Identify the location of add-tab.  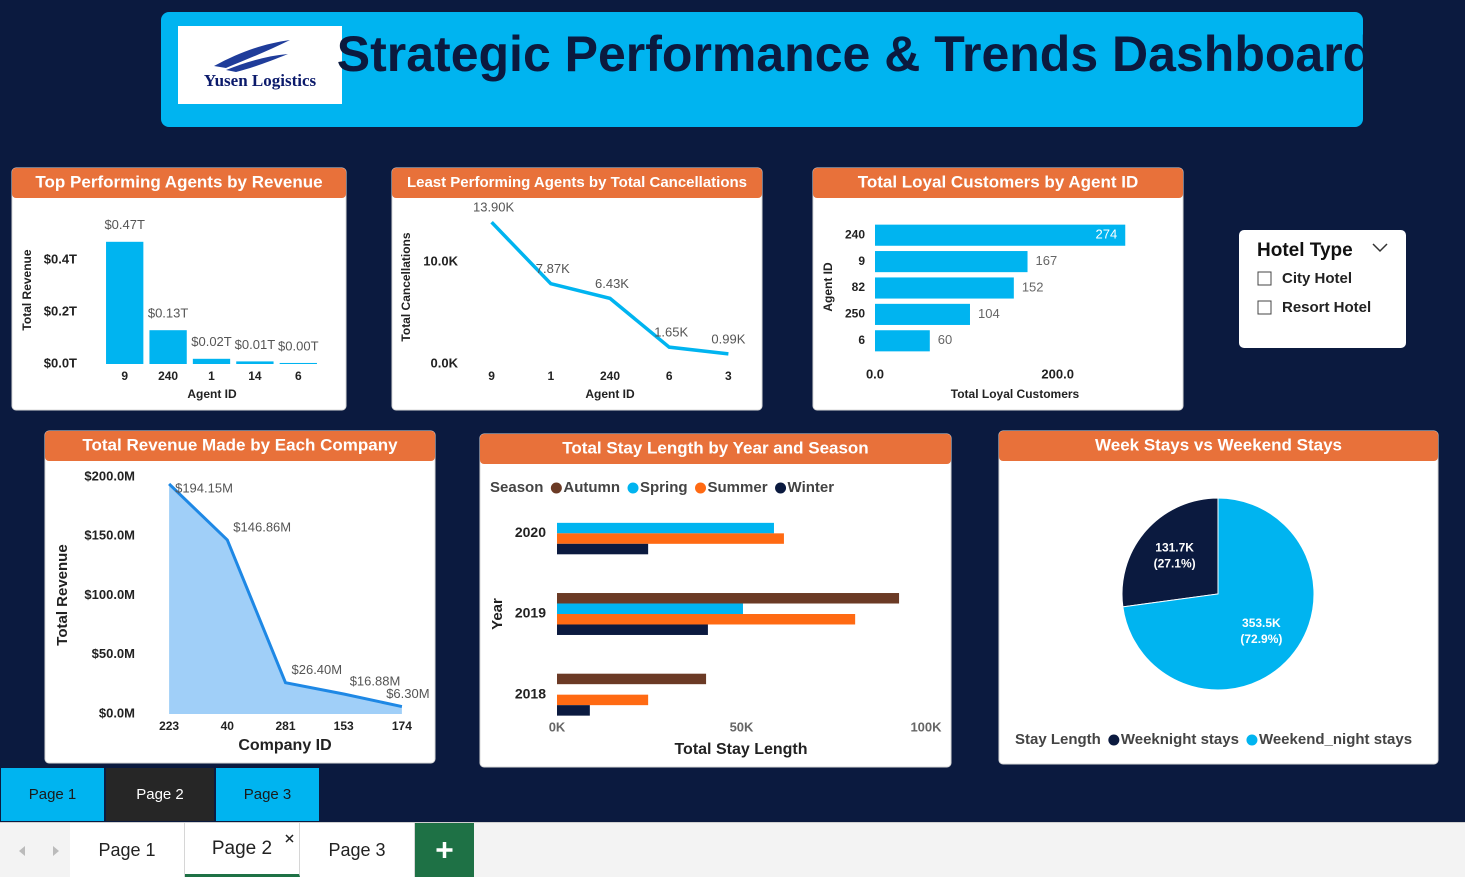
(444, 850).